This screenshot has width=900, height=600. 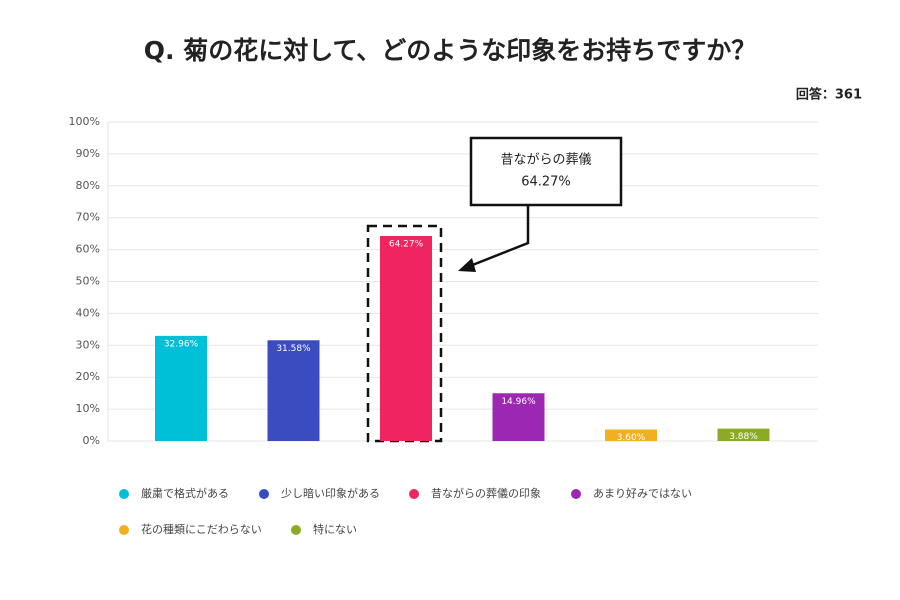 I want to click on y-tick-label: 80%, so click(x=88, y=185).